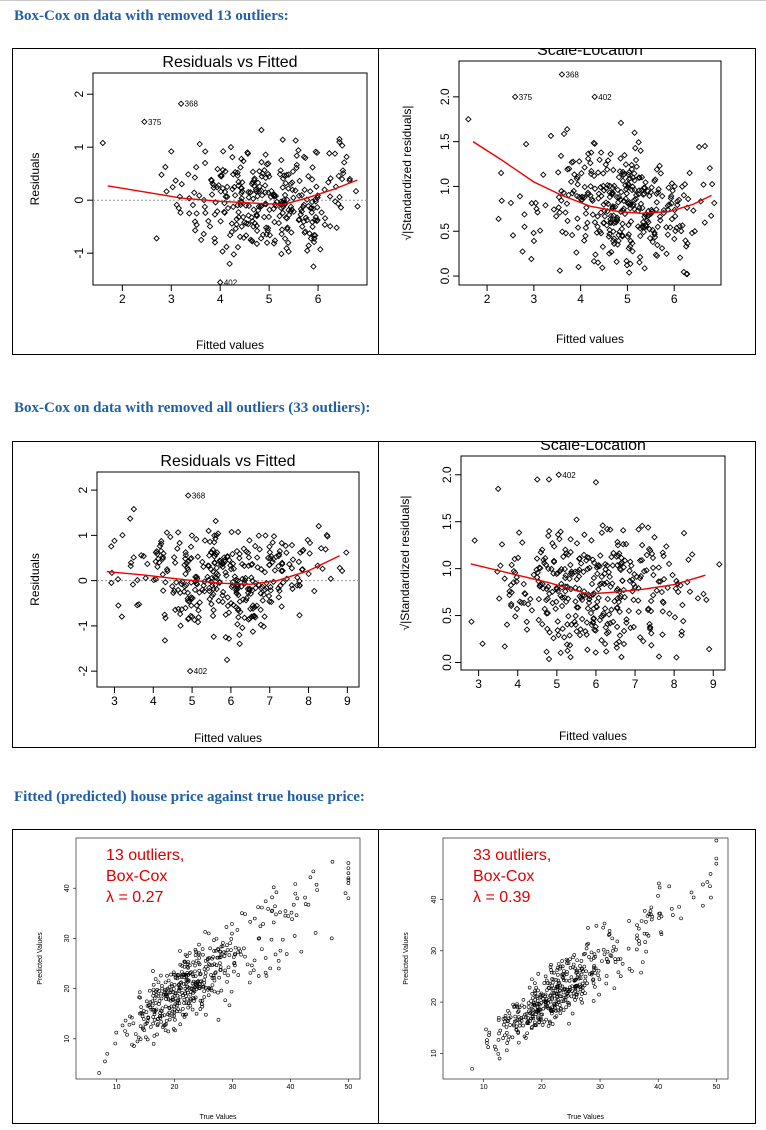 The height and width of the screenshot is (1130, 766). What do you see at coordinates (562, 74) in the screenshot?
I see `outlier-point` at bounding box center [562, 74].